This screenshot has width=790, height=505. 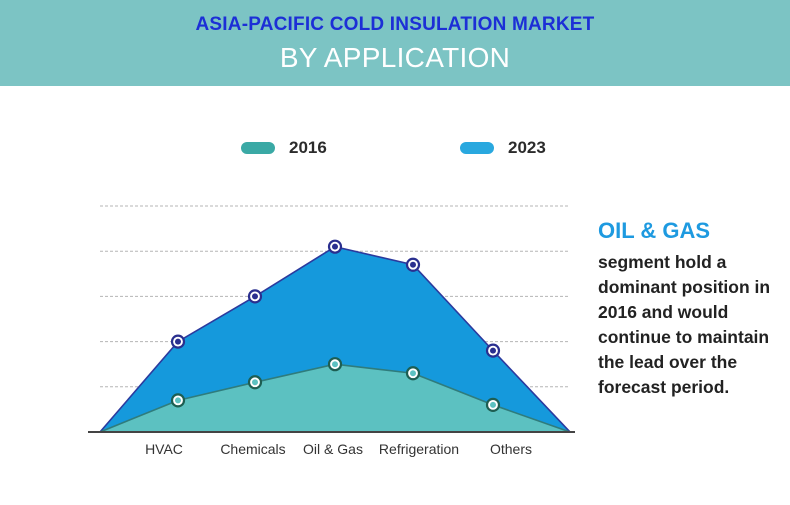 What do you see at coordinates (395, 57) in the screenshot?
I see `chart-subtitle: BY APPLICATION` at bounding box center [395, 57].